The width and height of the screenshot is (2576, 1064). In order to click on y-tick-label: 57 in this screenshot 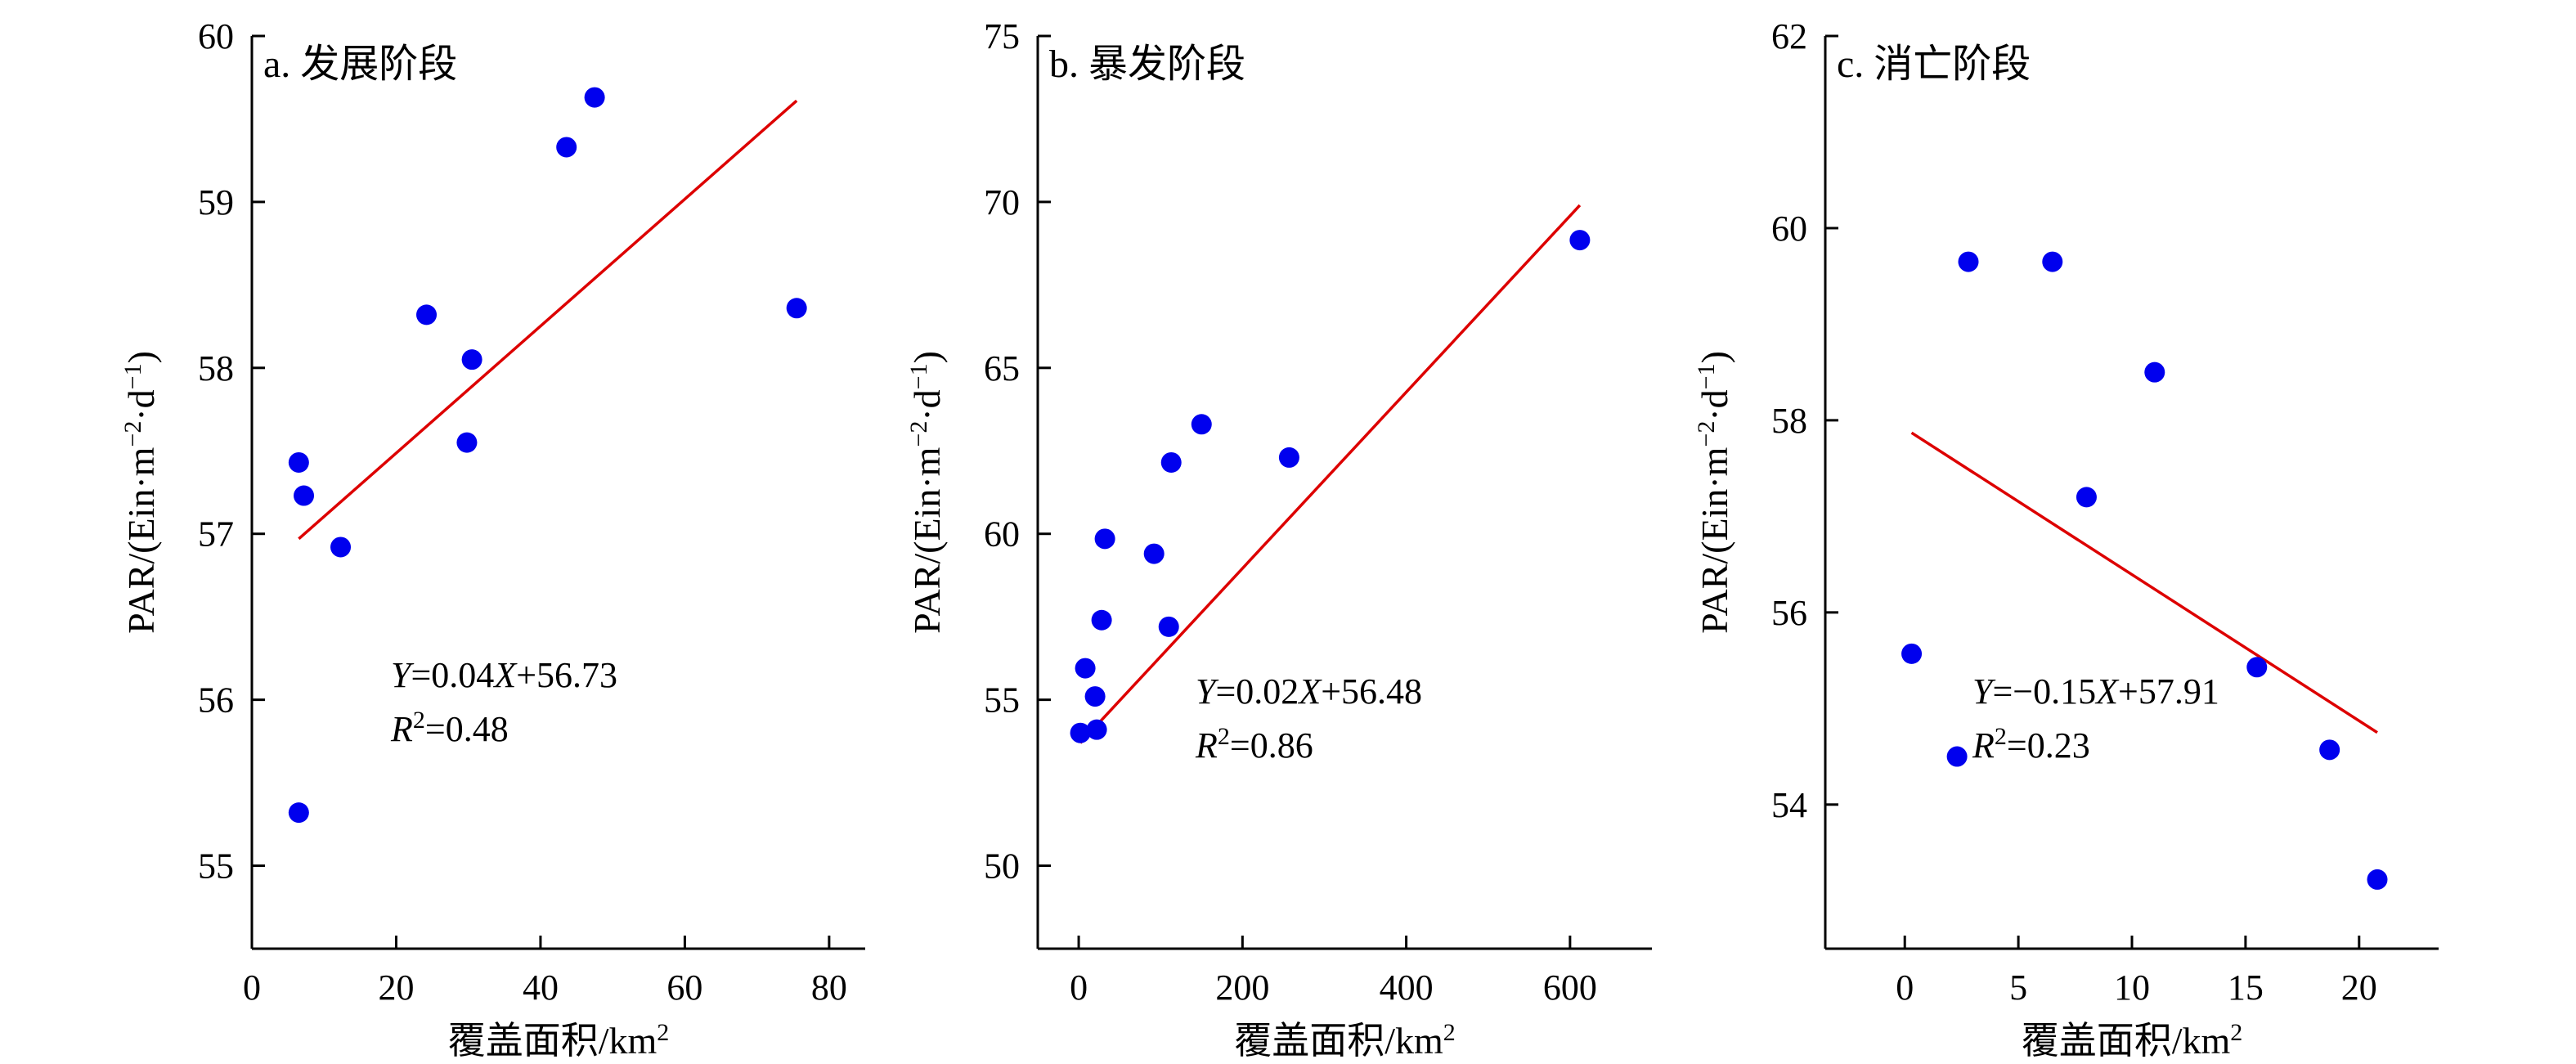, I will do `click(216, 534)`.